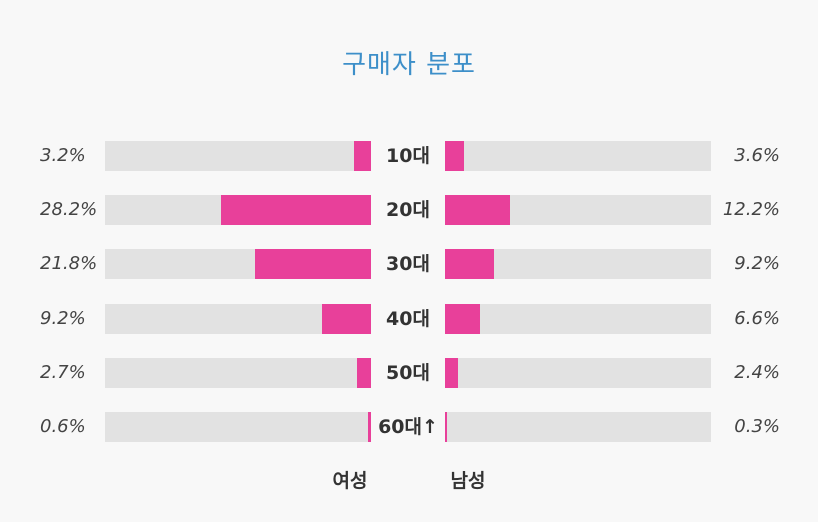 Image resolution: width=818 pixels, height=522 pixels. Describe the element at coordinates (757, 372) in the screenshot. I see `male-value-label: 2.4%` at that location.